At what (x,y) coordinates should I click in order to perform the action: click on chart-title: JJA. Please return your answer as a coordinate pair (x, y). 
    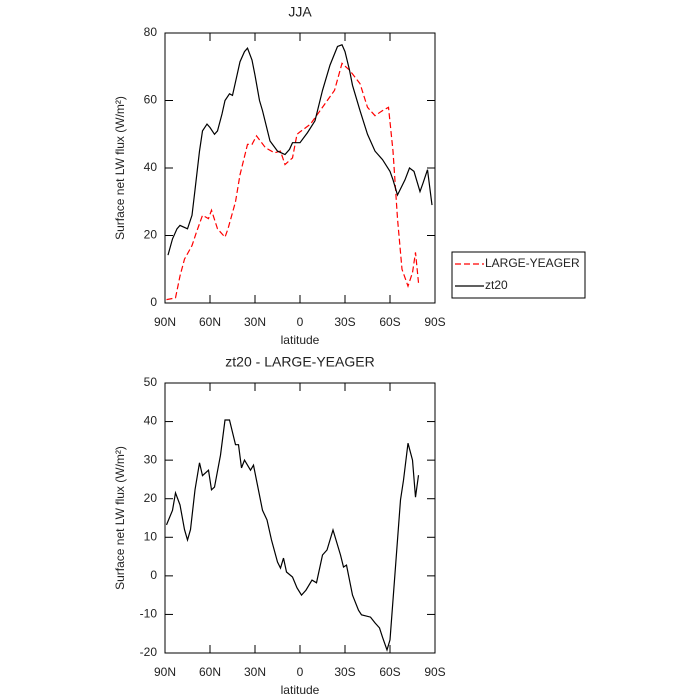
    Looking at the image, I should click on (300, 12).